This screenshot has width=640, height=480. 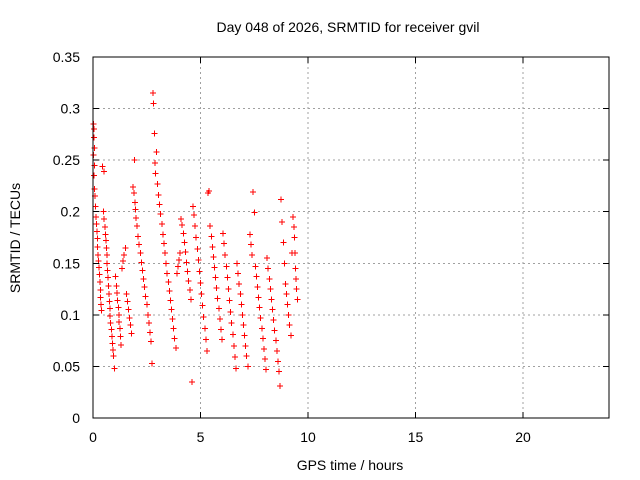 What do you see at coordinates (71, 212) in the screenshot?
I see `y-tick-label: 0.2` at bounding box center [71, 212].